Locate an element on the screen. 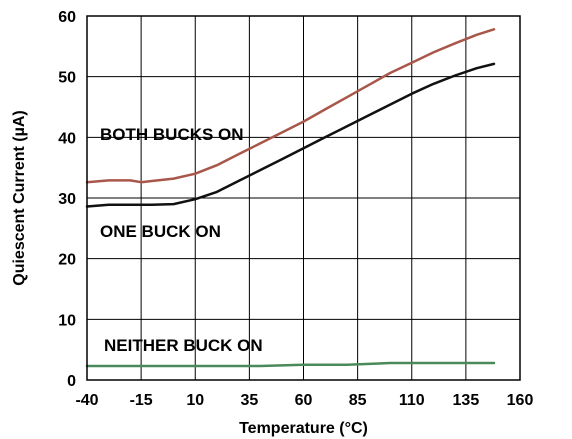 The image size is (572, 439). y-tick-label: 60 is located at coordinates (67, 17).